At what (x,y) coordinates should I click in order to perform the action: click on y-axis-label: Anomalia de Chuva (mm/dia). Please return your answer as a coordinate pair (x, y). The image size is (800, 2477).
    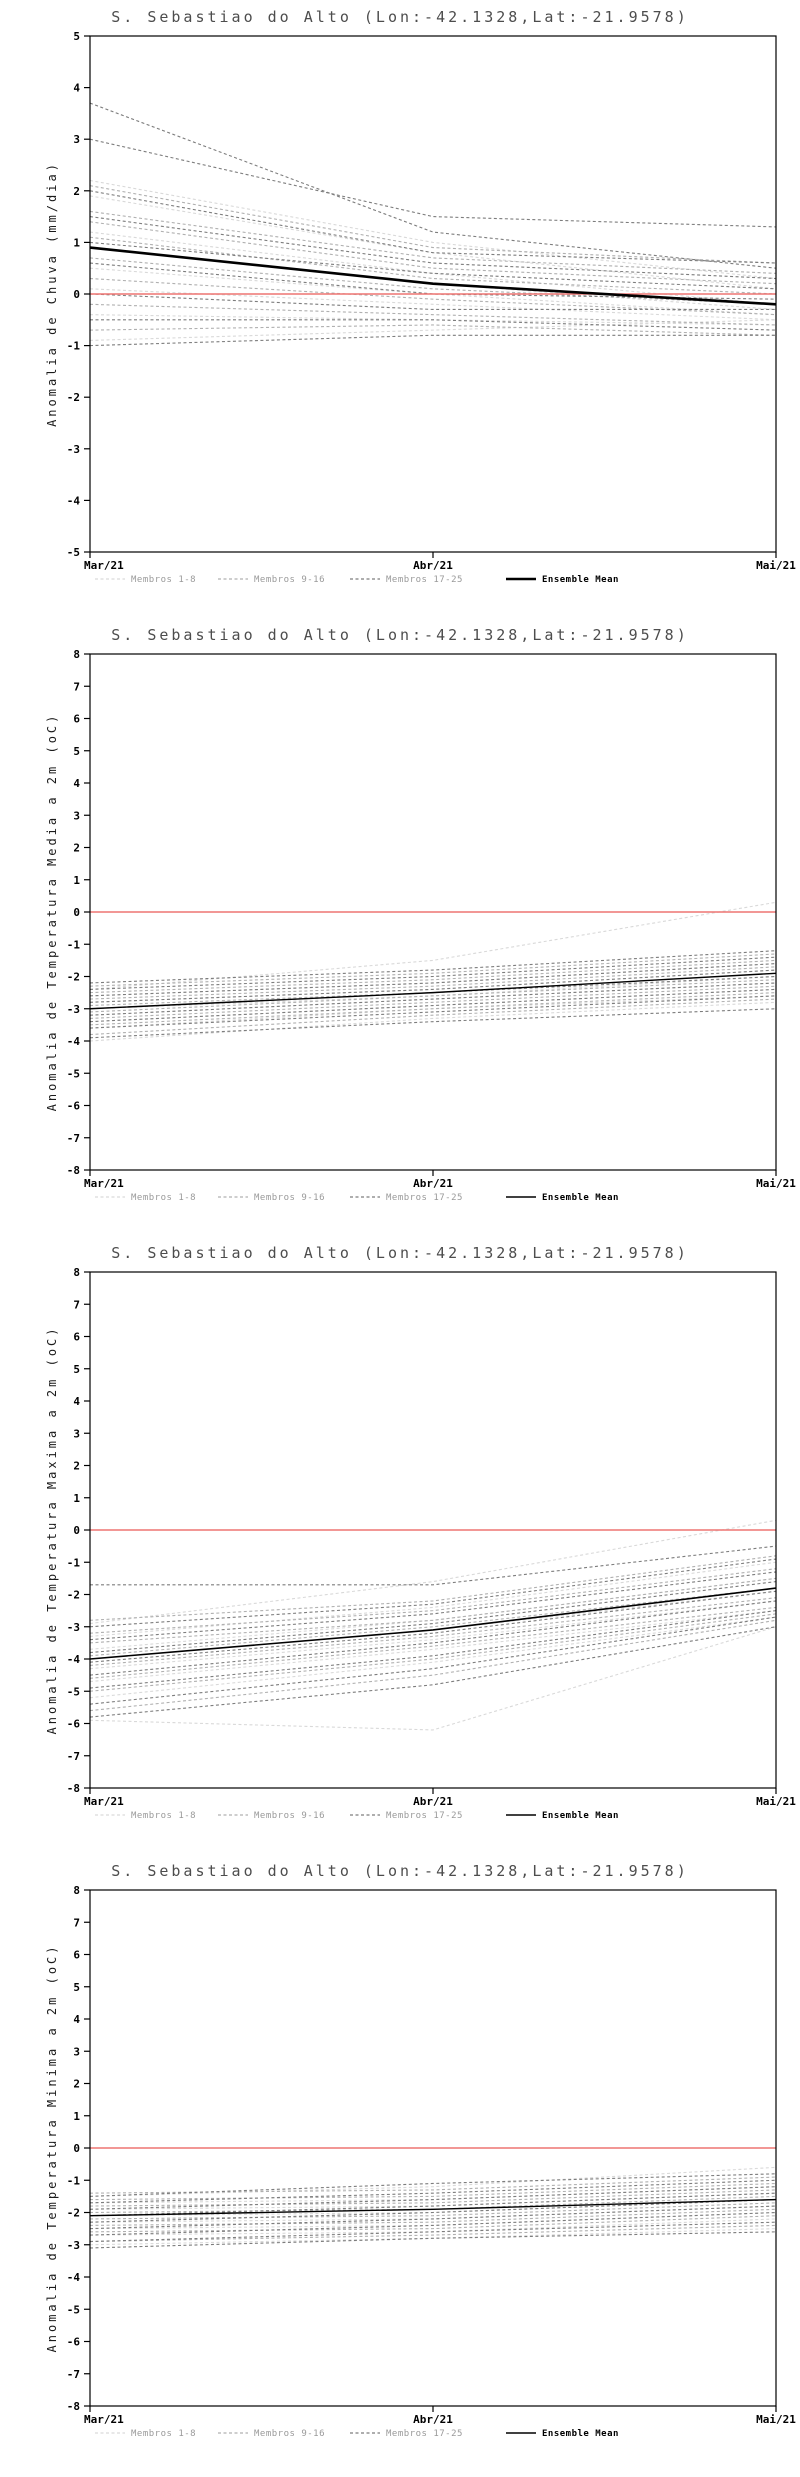
    Looking at the image, I should click on (52, 294).